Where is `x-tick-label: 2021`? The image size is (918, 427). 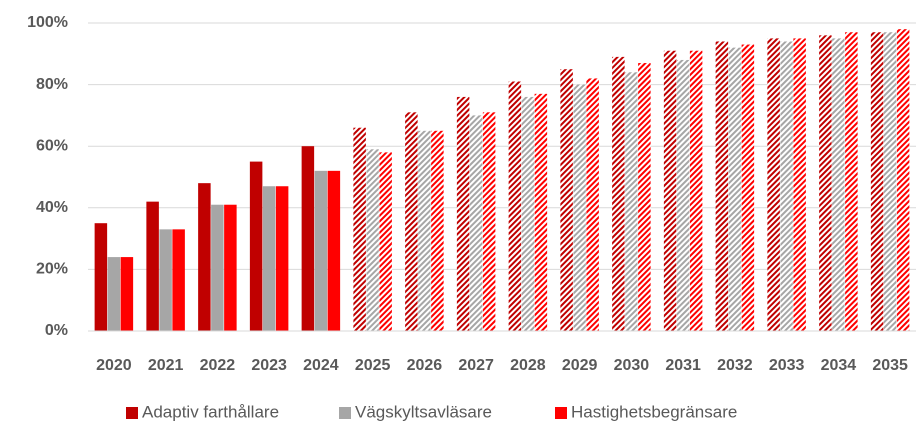
x-tick-label: 2021 is located at coordinates (166, 365).